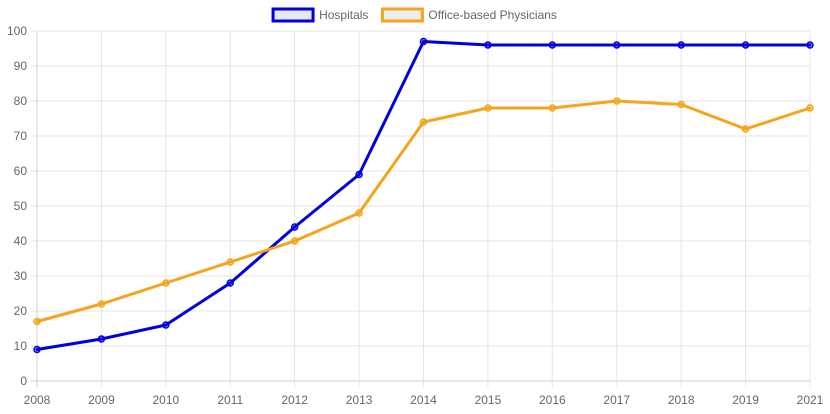 This screenshot has height=414, width=830. Describe the element at coordinates (681, 400) in the screenshot. I see `x-tick-label: 2018` at that location.